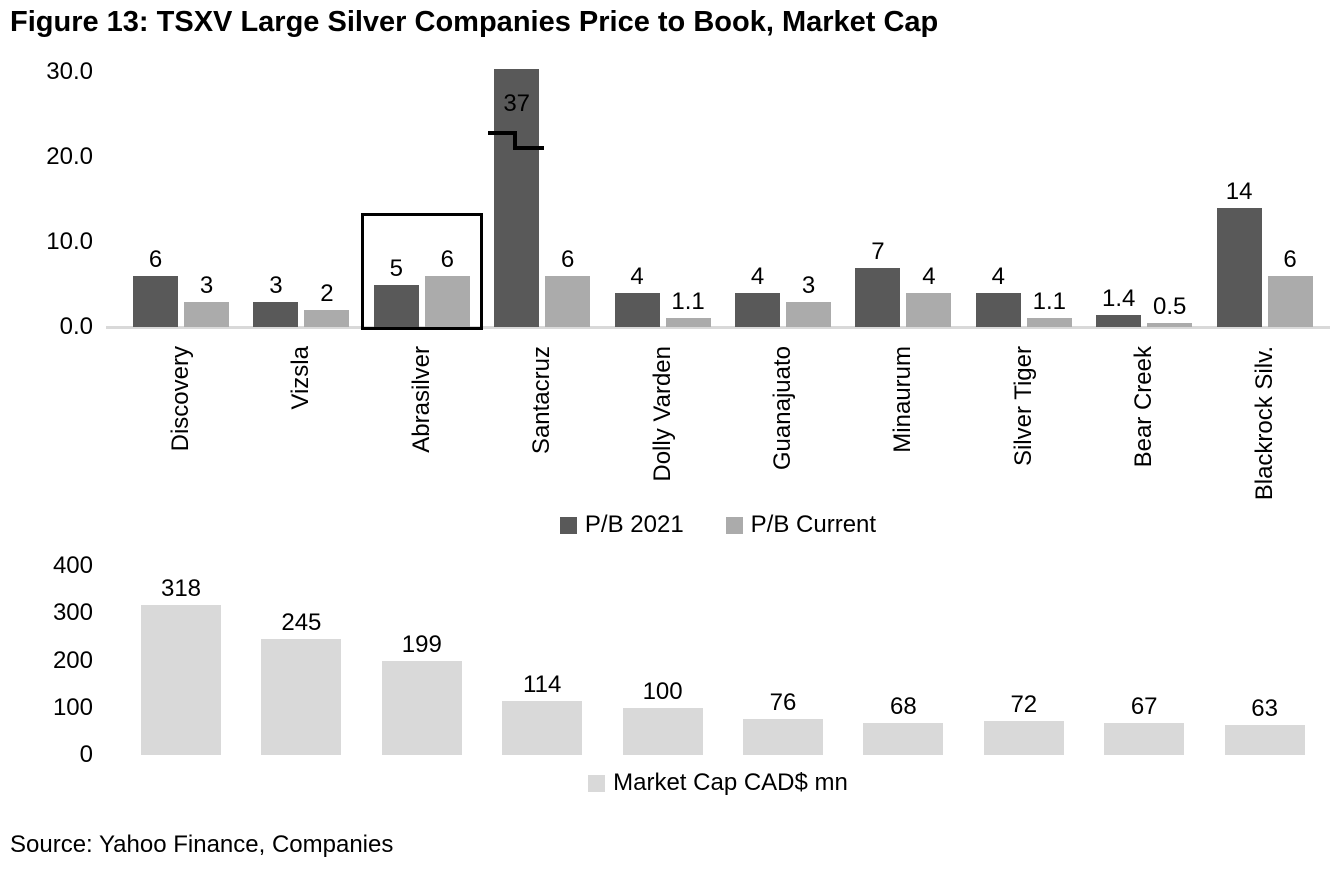  I want to click on x-axis-label-guanajuato: Guanajuato, so click(782, 408).